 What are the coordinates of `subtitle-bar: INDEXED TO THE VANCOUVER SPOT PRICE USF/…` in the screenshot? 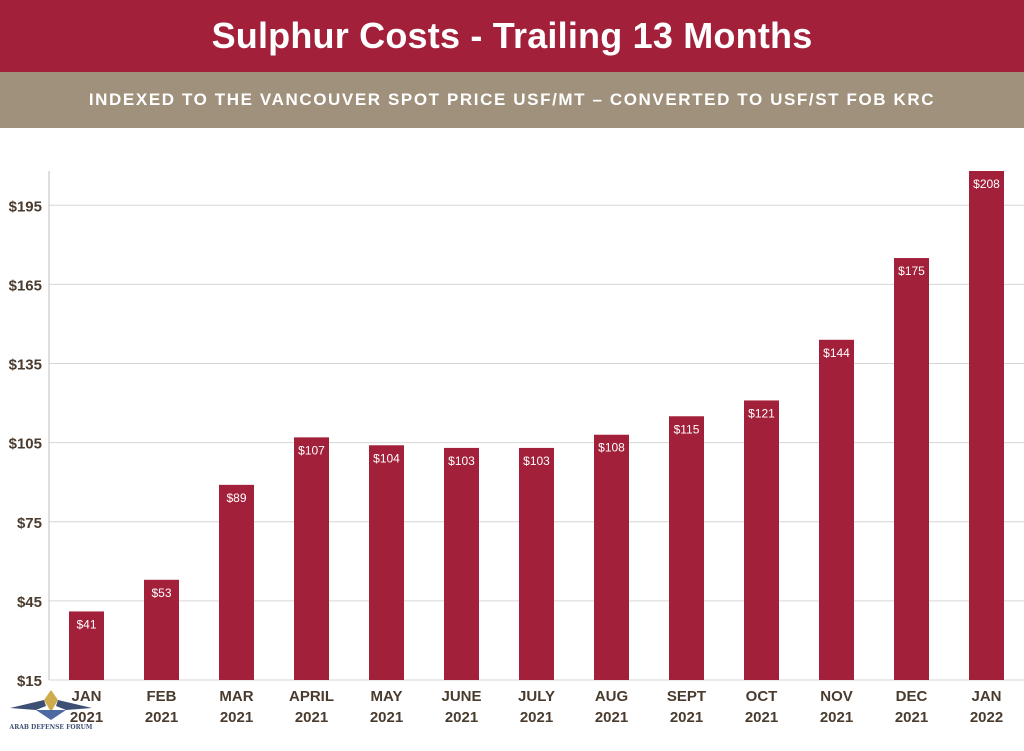 It's located at (512, 100).